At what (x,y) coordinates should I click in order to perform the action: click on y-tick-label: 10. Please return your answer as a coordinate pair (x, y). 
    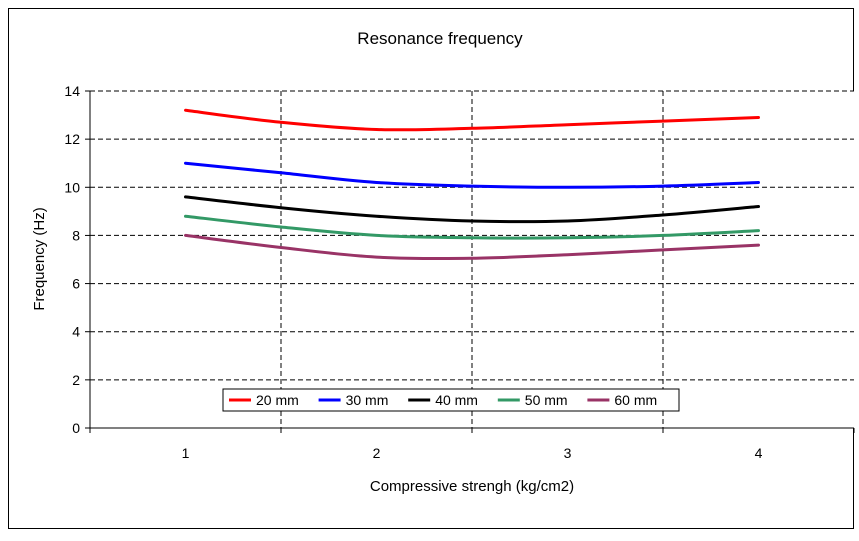
    Looking at the image, I should click on (72, 187).